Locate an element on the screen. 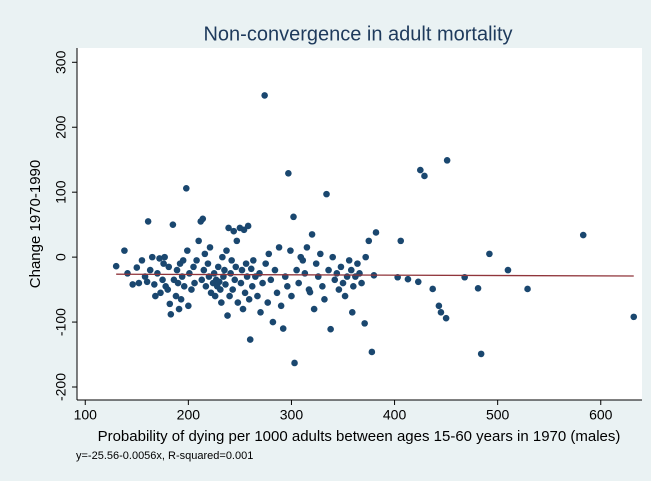 The height and width of the screenshot is (481, 651). chart-title: Non-convergence in adult mortality is located at coordinates (357, 34).